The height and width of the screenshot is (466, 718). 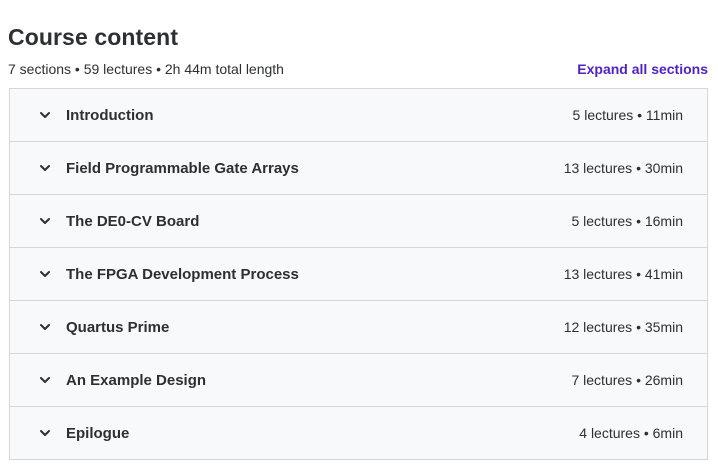 I want to click on page-title: Course content, so click(x=93, y=37).